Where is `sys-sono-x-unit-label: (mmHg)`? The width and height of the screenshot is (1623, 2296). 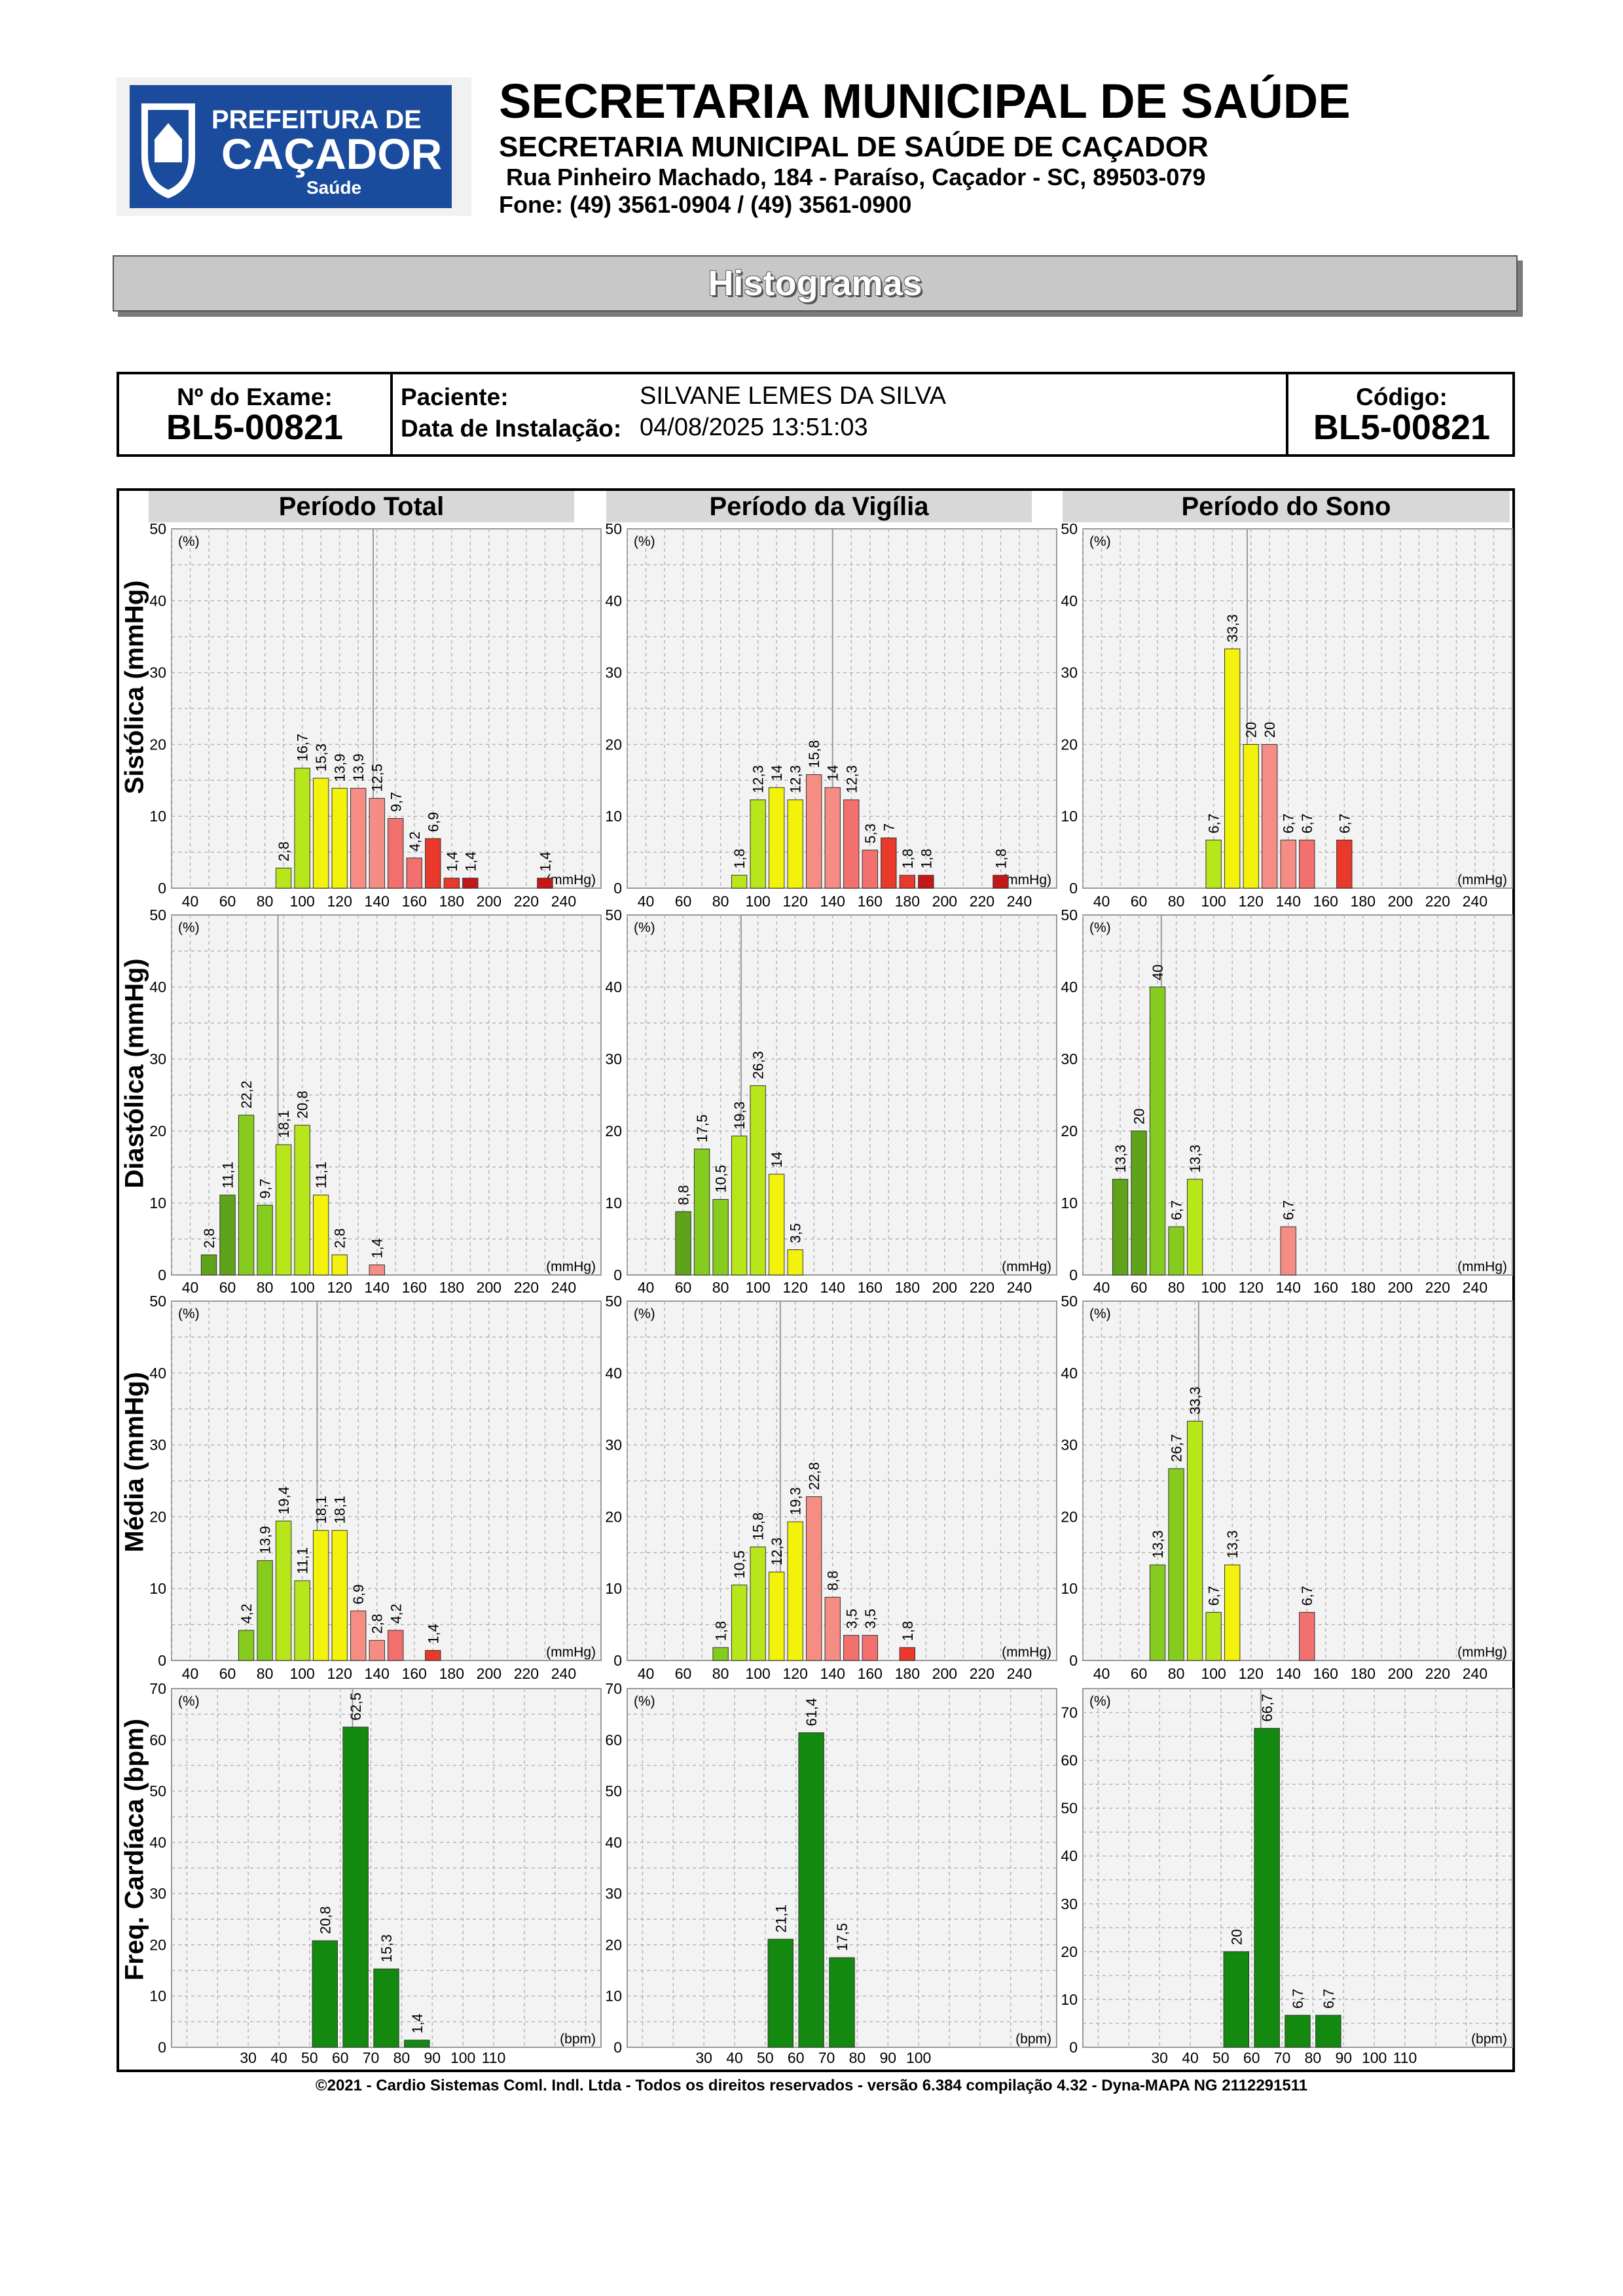
sys-sono-x-unit-label: (mmHg) is located at coordinates (1482, 880).